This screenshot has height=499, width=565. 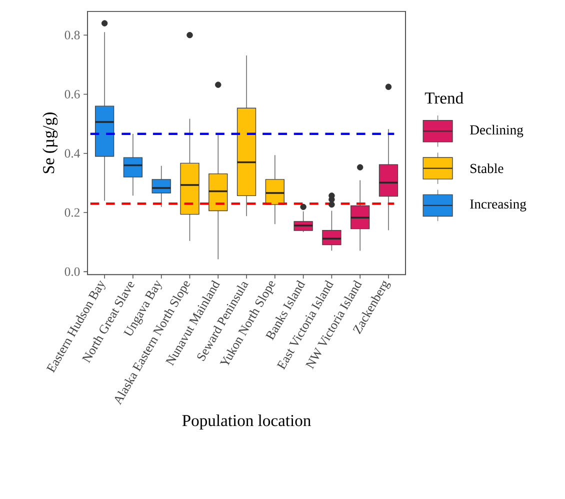 What do you see at coordinates (498, 205) in the screenshot?
I see `legend-label: Increasing` at bounding box center [498, 205].